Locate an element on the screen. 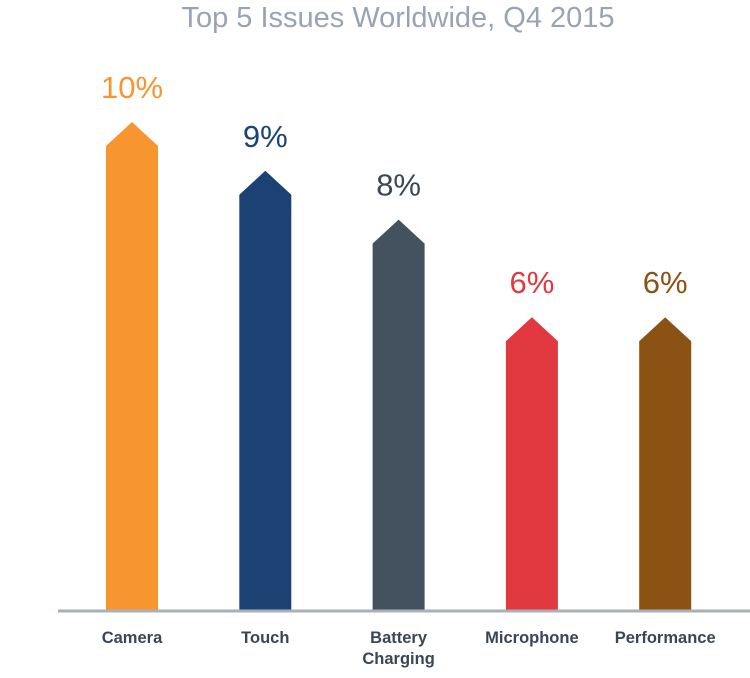  bar-camera is located at coordinates (132, 366).